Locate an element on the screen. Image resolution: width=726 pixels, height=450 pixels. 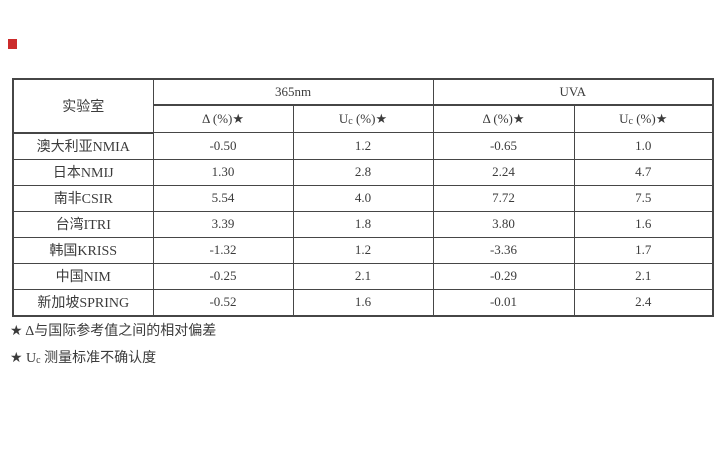
cell-delta-uva: -0.01 is located at coordinates (503, 302).